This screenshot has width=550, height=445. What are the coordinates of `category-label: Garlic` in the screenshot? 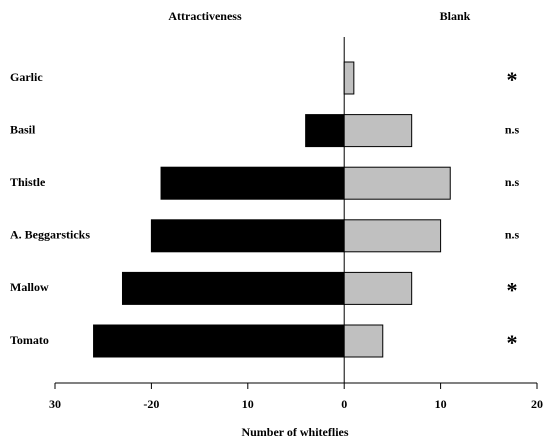 It's located at (26, 77).